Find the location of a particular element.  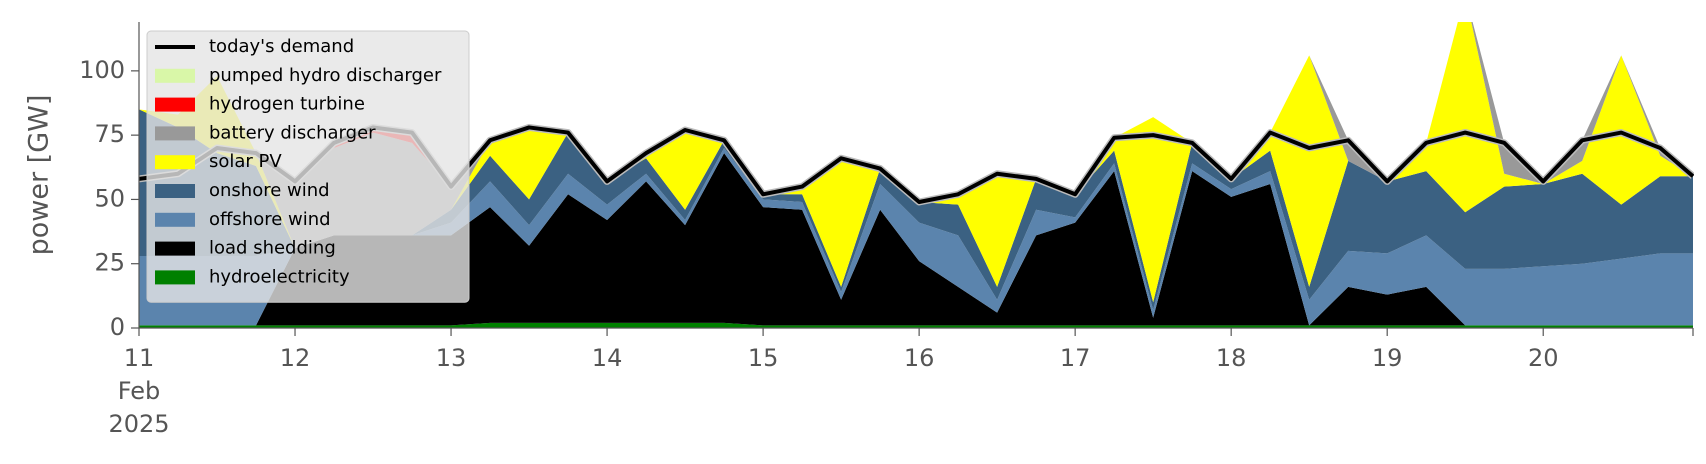

legend-label: offshore wind is located at coordinates (270, 219).